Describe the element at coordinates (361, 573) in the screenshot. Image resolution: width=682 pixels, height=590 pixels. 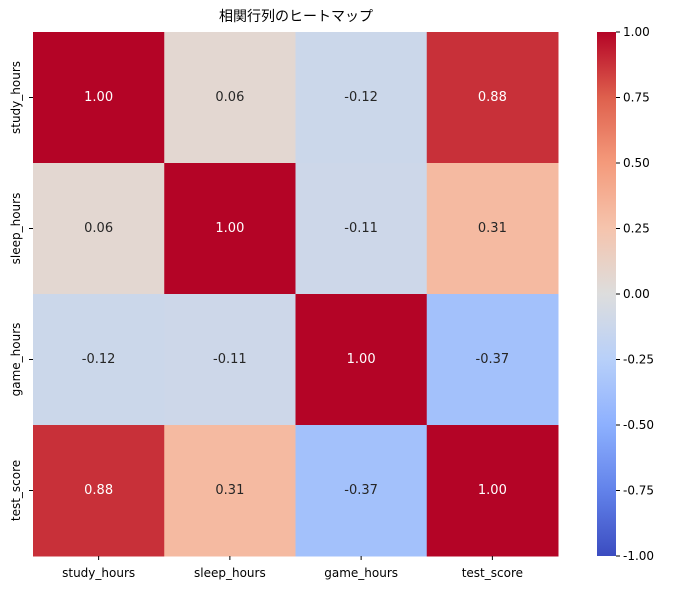
I see `x-tick-label: game_hours` at that location.